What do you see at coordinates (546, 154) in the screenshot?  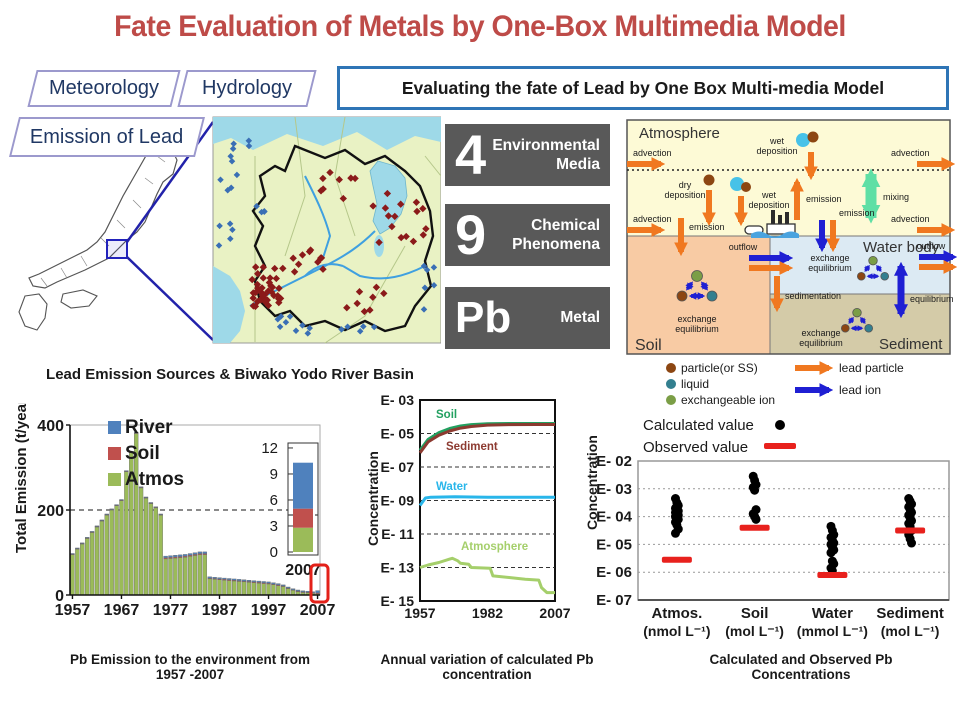 I see `statbox-label: Environmental Media` at bounding box center [546, 154].